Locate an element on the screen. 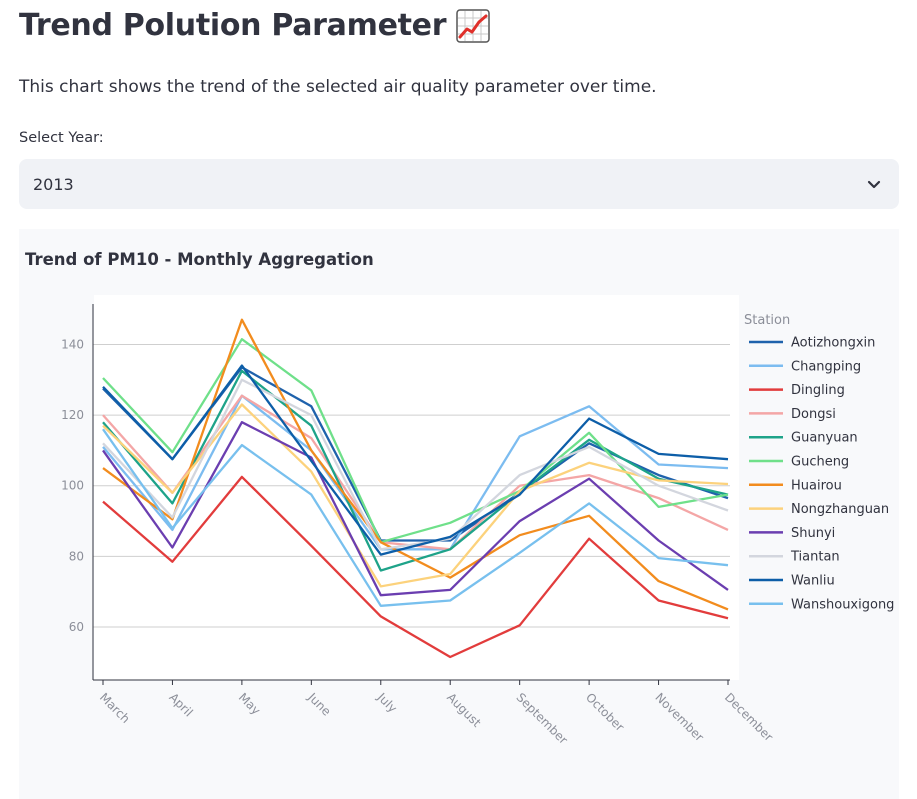 Image resolution: width=917 pixels, height=799 pixels. year-select-label: Select Year: is located at coordinates (61, 138).